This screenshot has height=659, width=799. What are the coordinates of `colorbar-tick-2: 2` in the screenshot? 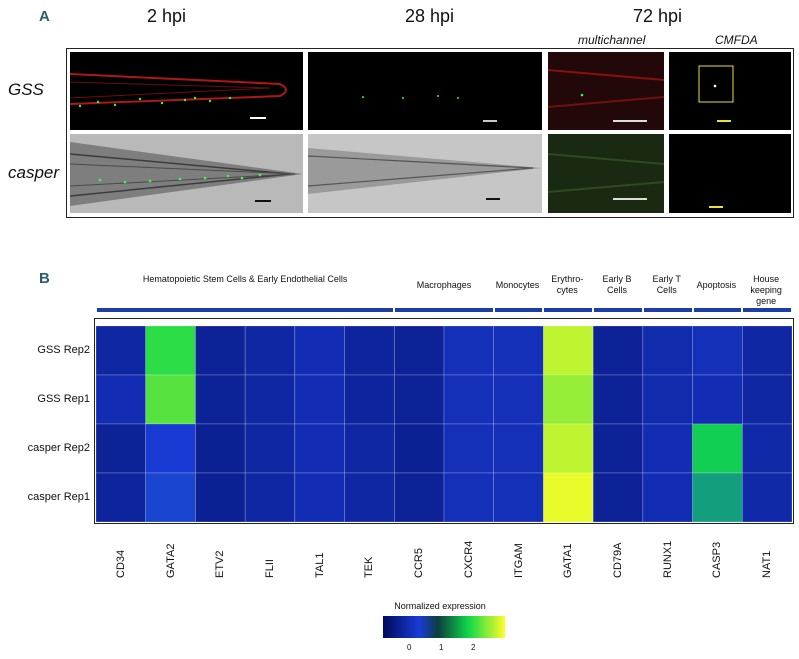 It's located at (473, 647).